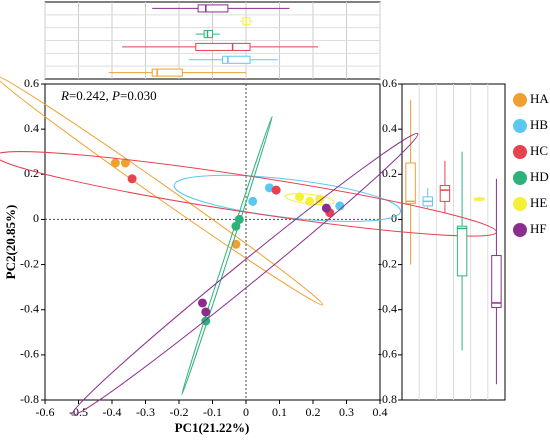  Describe the element at coordinates (78, 412) in the screenshot. I see `x-tick-label: -0.5` at that location.